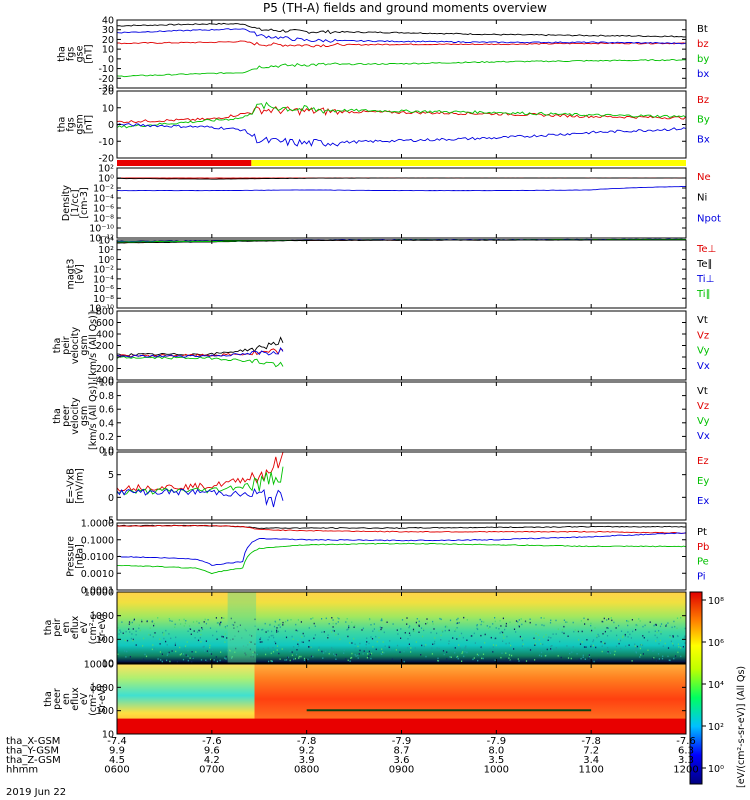  What do you see at coordinates (93, 699) in the screenshot?
I see `y-axis-label: (cm²-s-` at bounding box center [93, 699].